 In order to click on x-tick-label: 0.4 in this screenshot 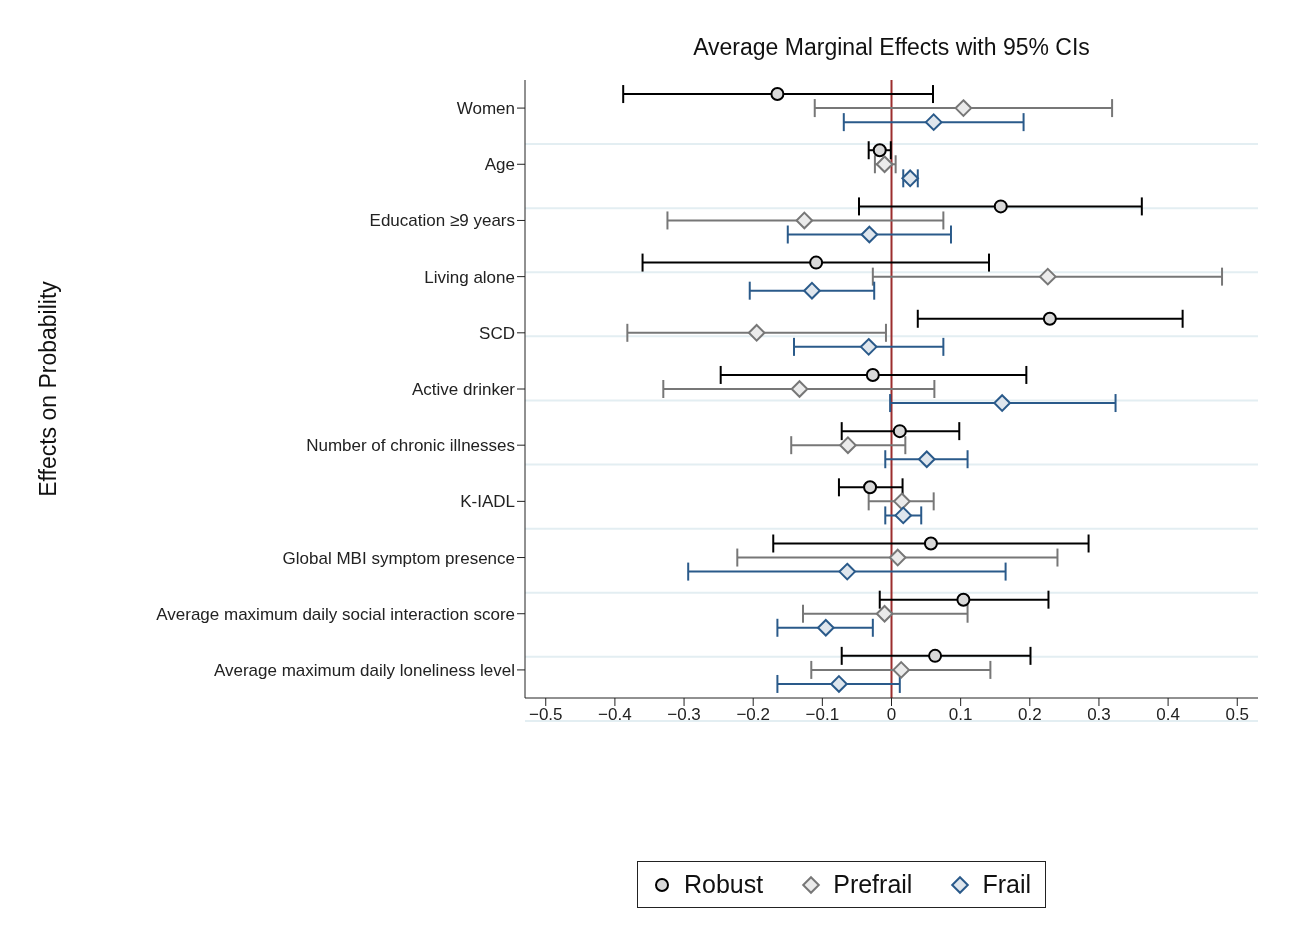, I will do `click(1168, 715)`.